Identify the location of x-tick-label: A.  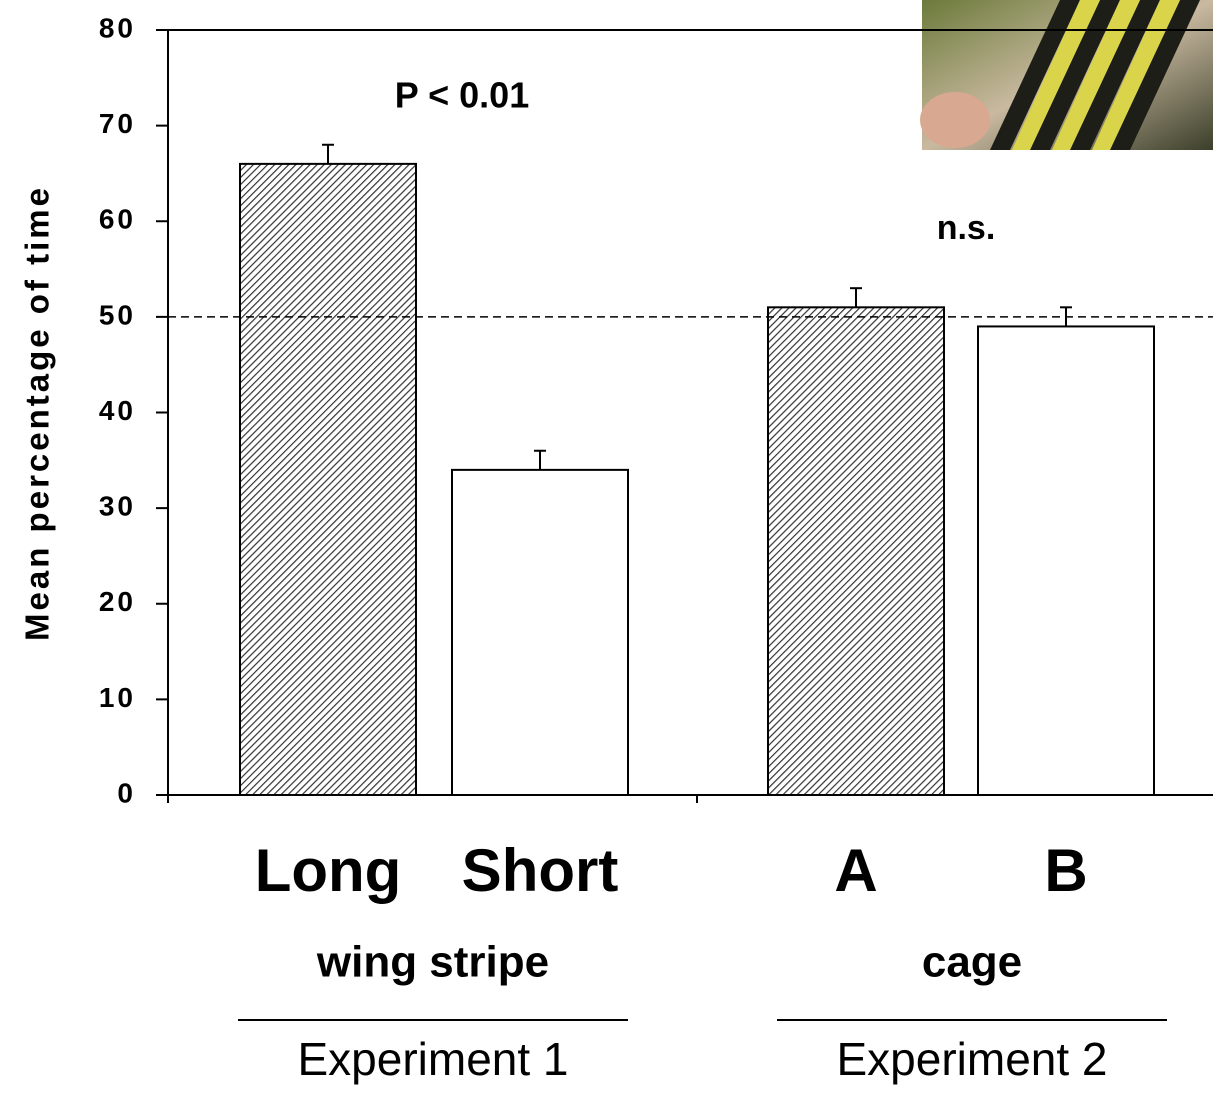
(855, 870).